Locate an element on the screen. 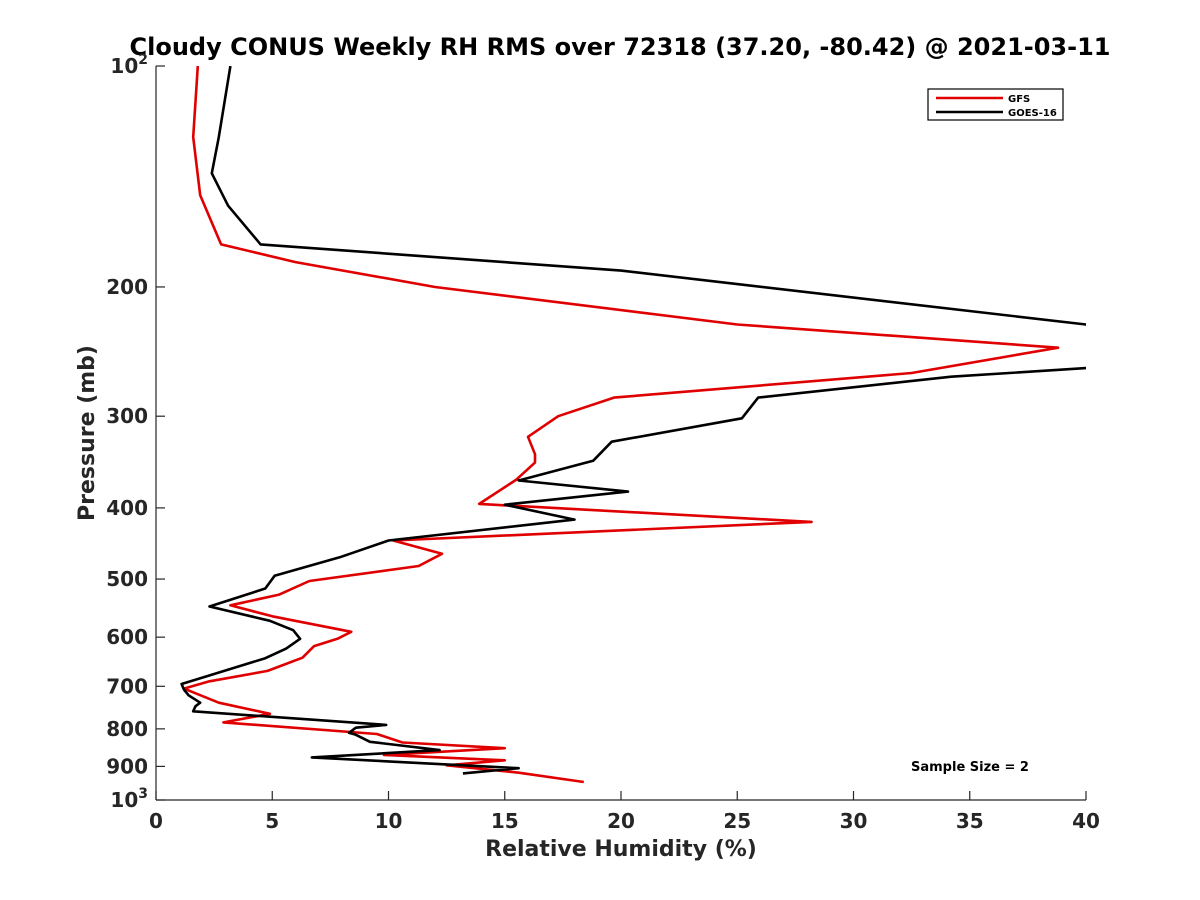  x-tick-label: 15 is located at coordinates (505, 821).